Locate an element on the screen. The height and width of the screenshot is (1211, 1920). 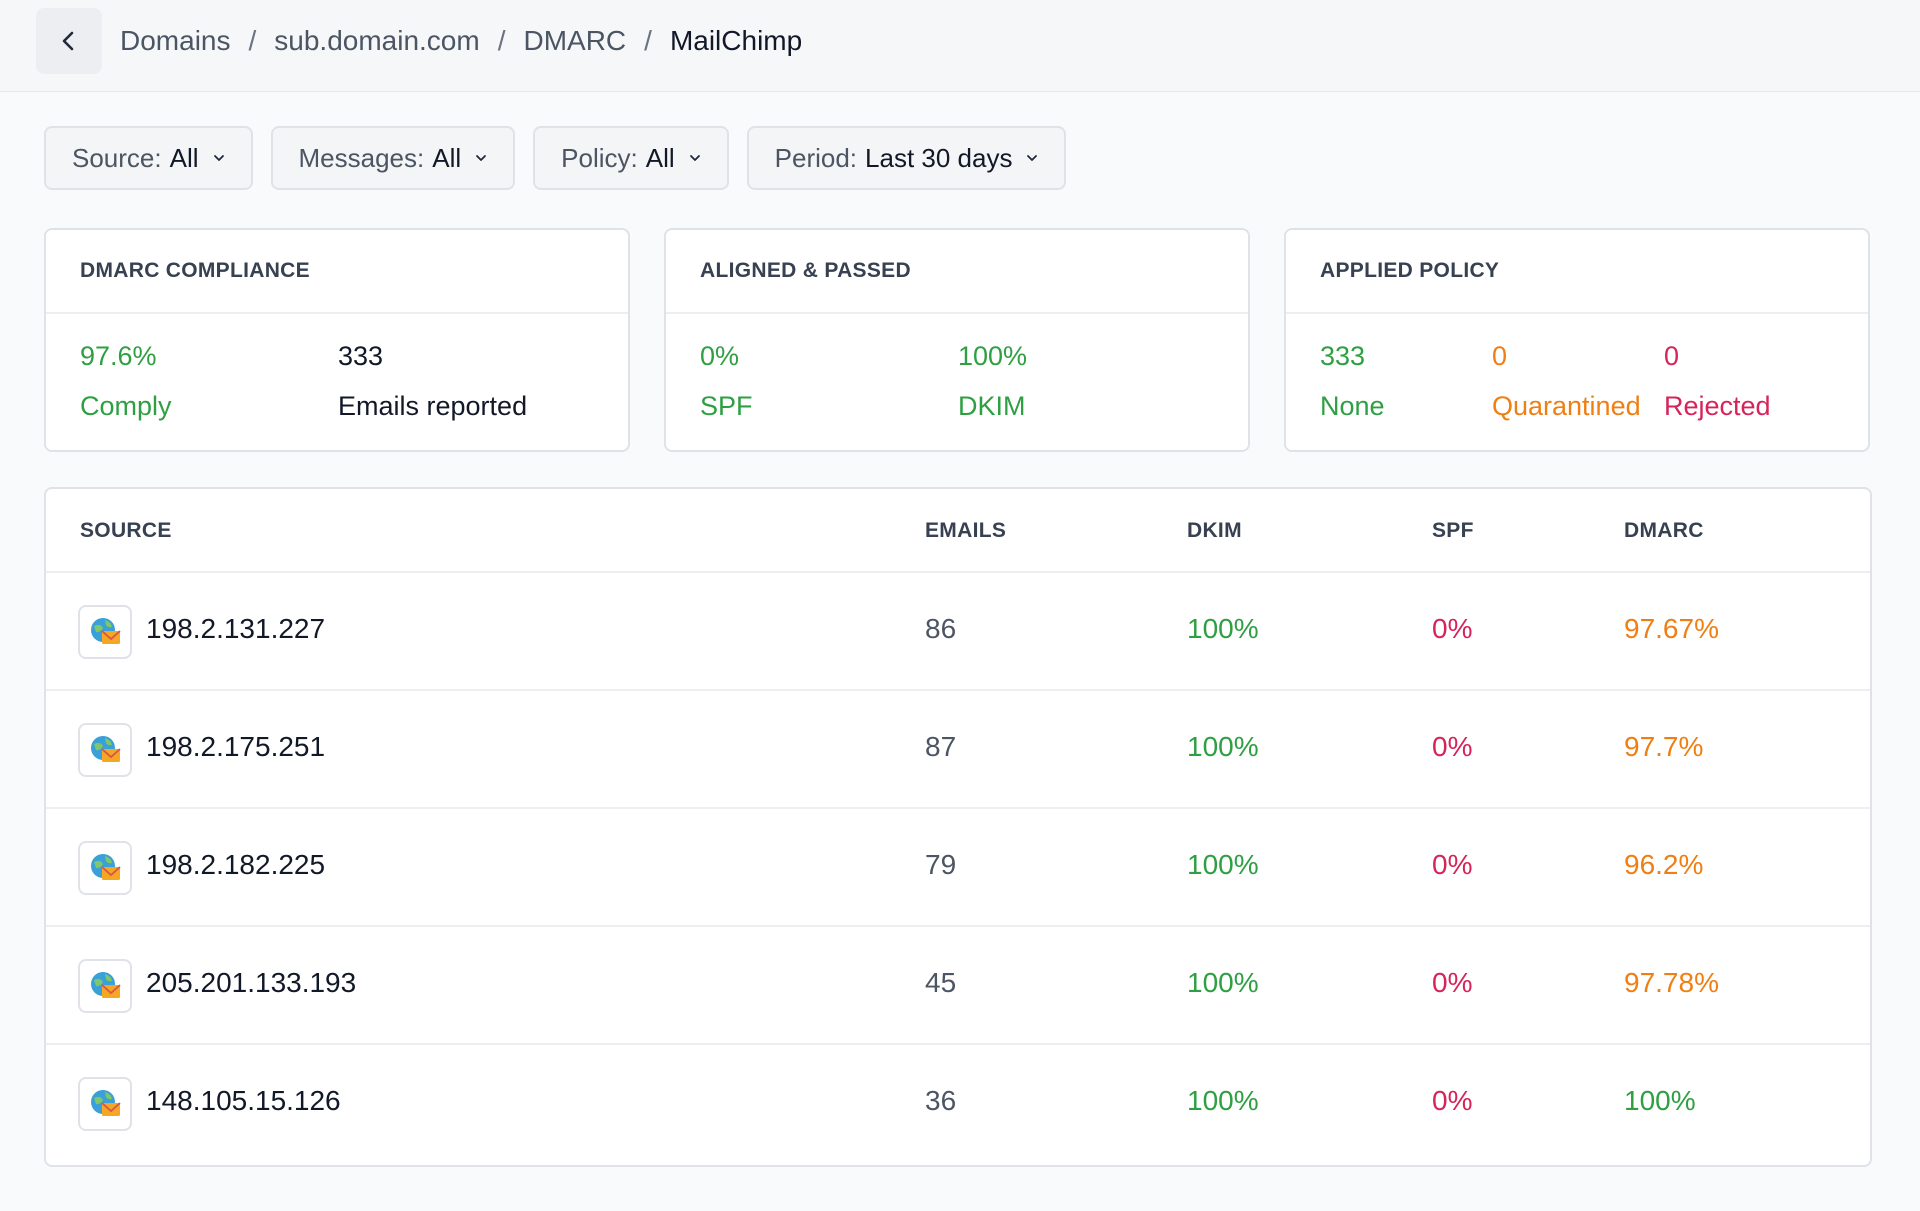
rejected-label: Rejected is located at coordinates (1717, 406).